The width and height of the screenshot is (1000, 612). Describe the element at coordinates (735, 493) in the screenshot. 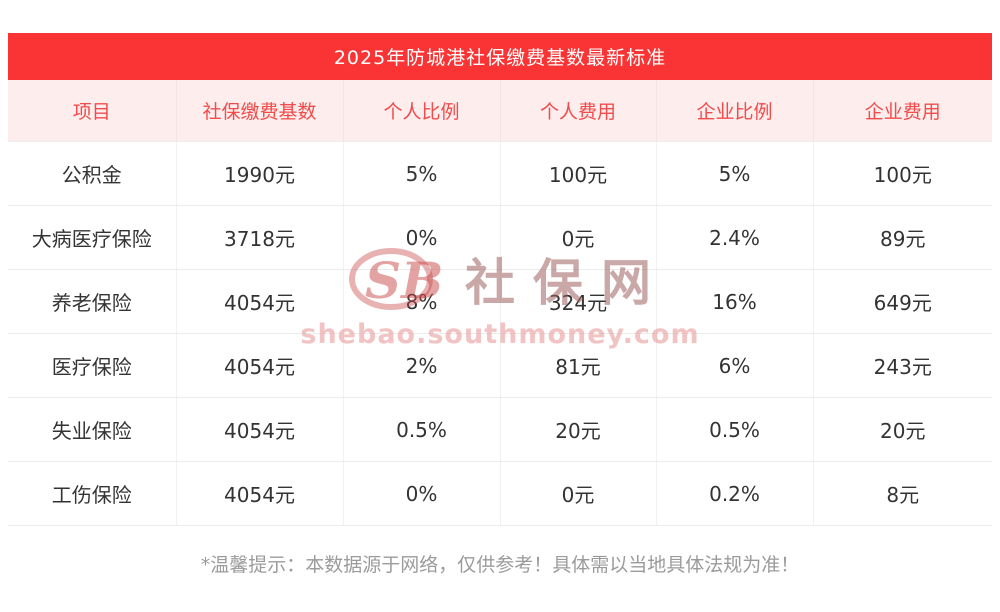

I see `table-cell: 0.2%` at that location.